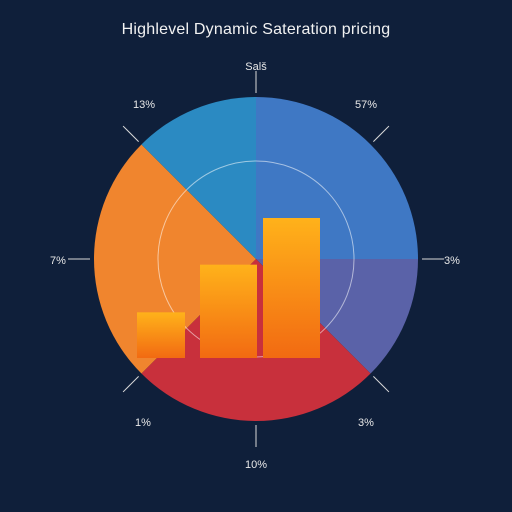 This screenshot has width=512, height=512. What do you see at coordinates (366, 423) in the screenshot?
I see `tick-label-3: 3%` at bounding box center [366, 423].